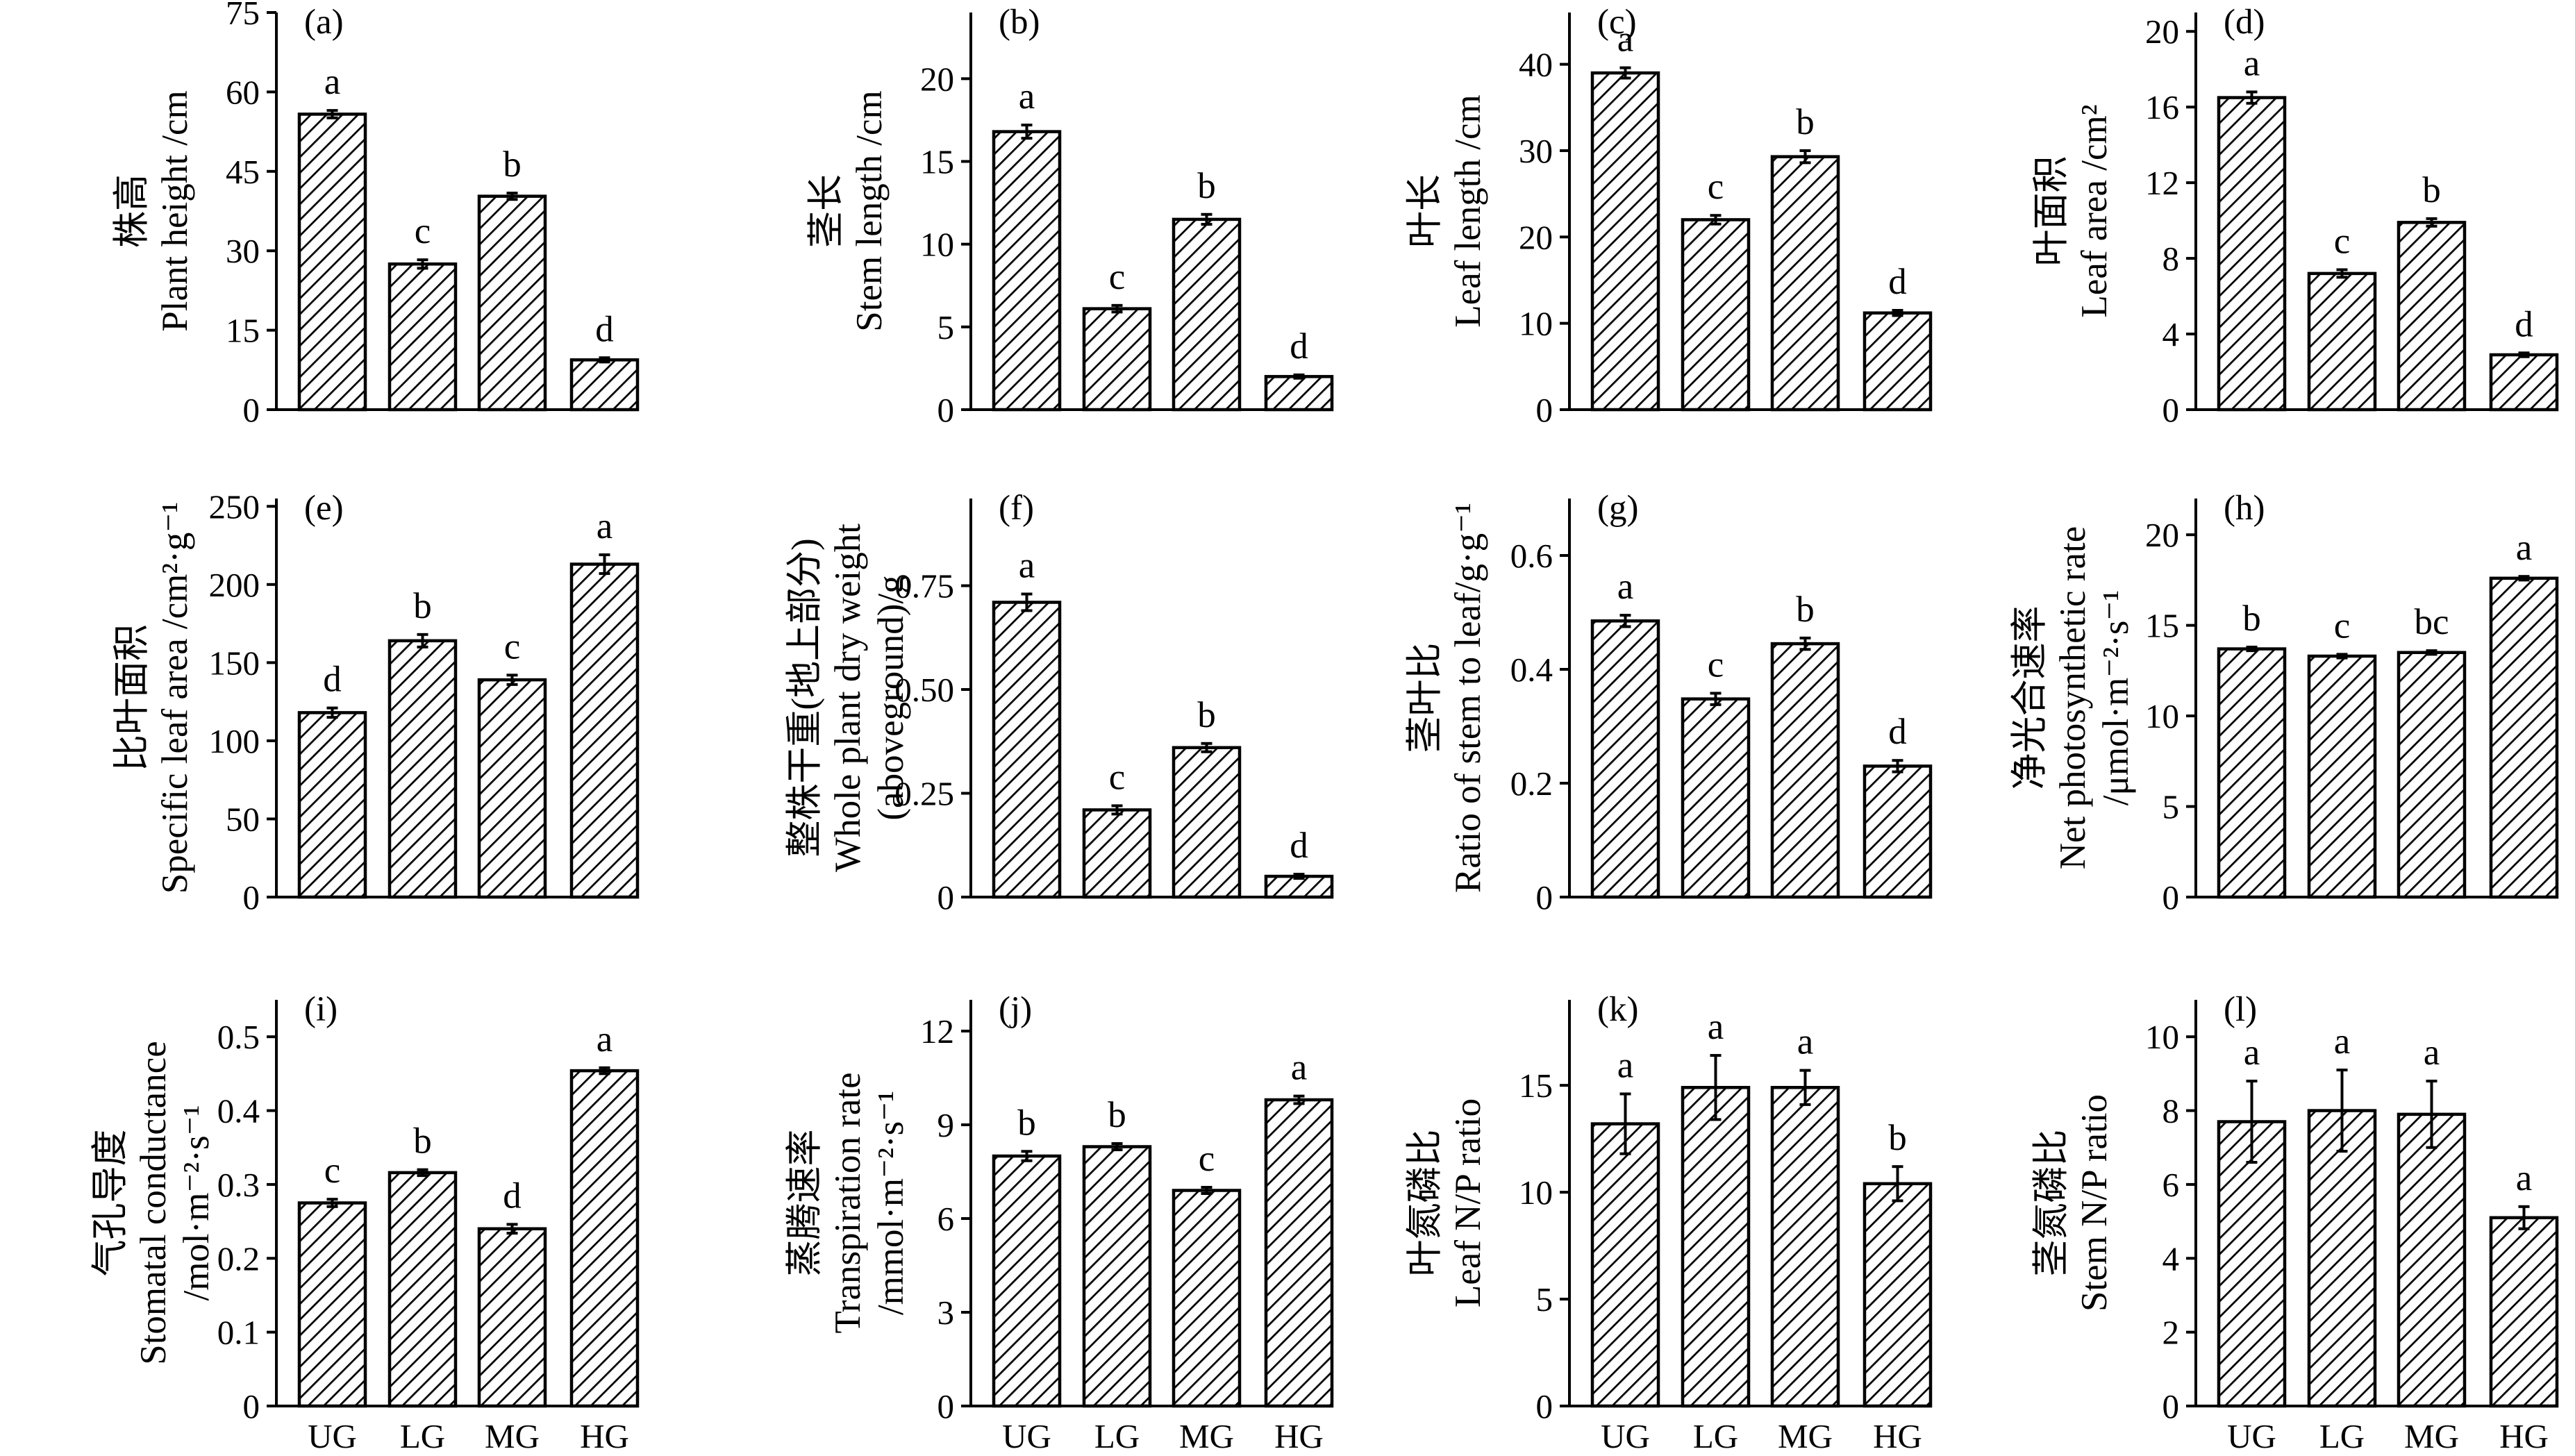 This screenshot has height=1456, width=2575. I want to click on y-axis-label-line: 净光合速率, so click(2030, 698).